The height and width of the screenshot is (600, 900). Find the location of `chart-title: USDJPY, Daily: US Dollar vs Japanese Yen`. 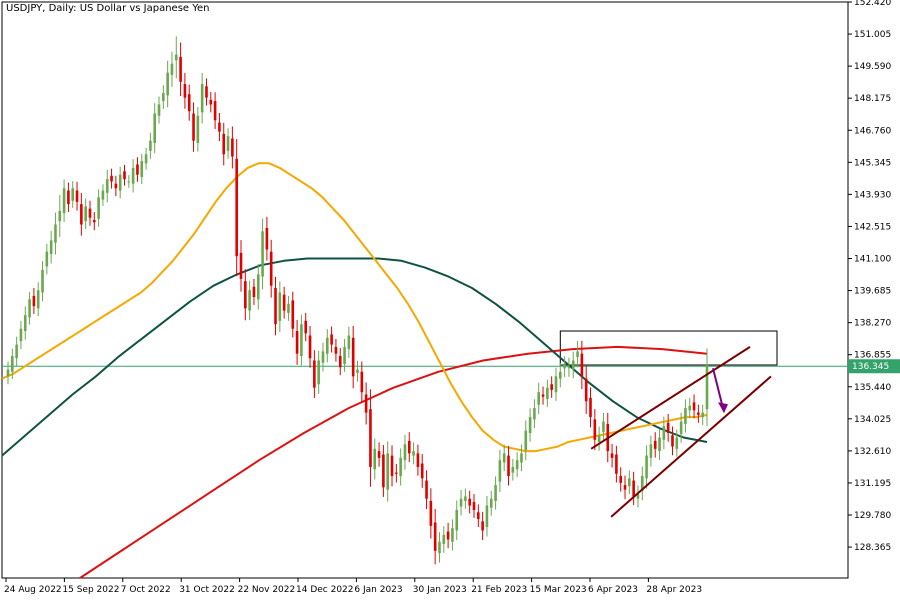

chart-title: USDJPY, Daily: US Dollar vs Japanese Yen is located at coordinates (108, 8).